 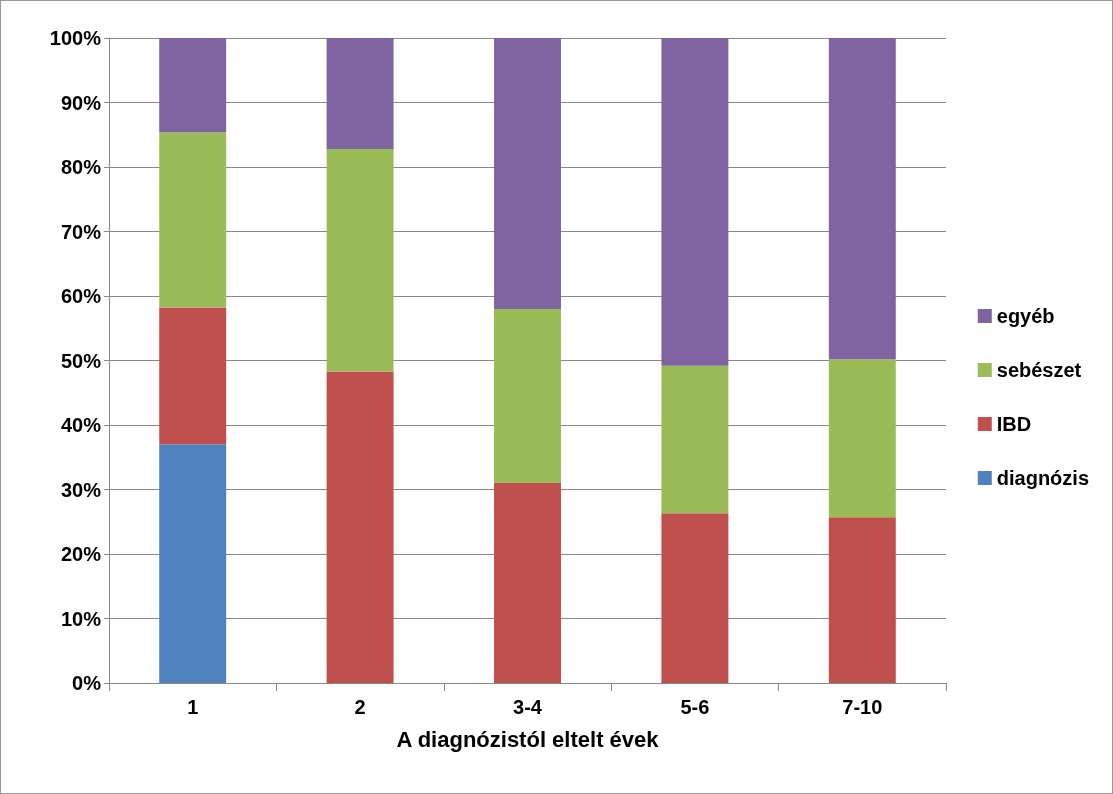 What do you see at coordinates (81, 425) in the screenshot?
I see `y-tick-label: 40%` at bounding box center [81, 425].